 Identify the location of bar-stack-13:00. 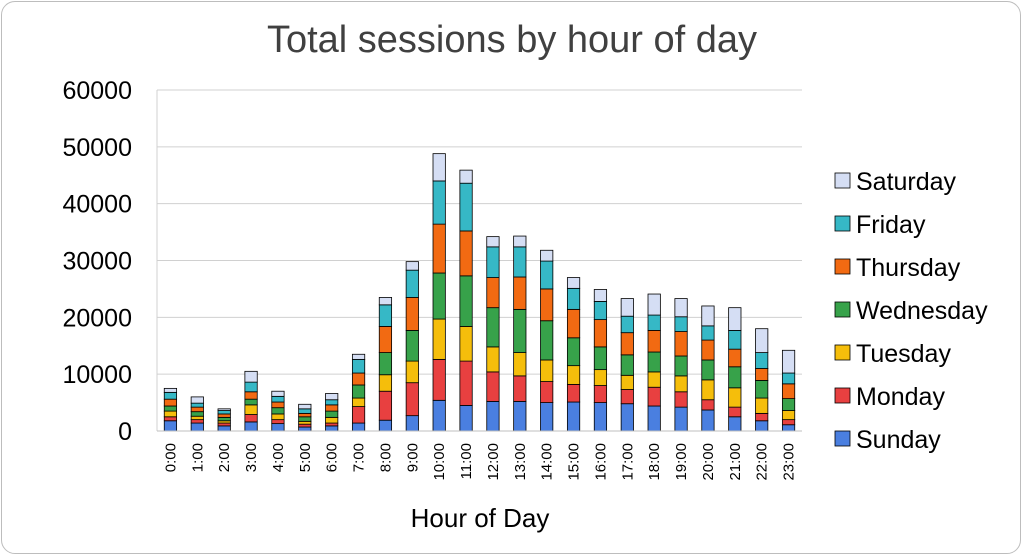
(520, 333).